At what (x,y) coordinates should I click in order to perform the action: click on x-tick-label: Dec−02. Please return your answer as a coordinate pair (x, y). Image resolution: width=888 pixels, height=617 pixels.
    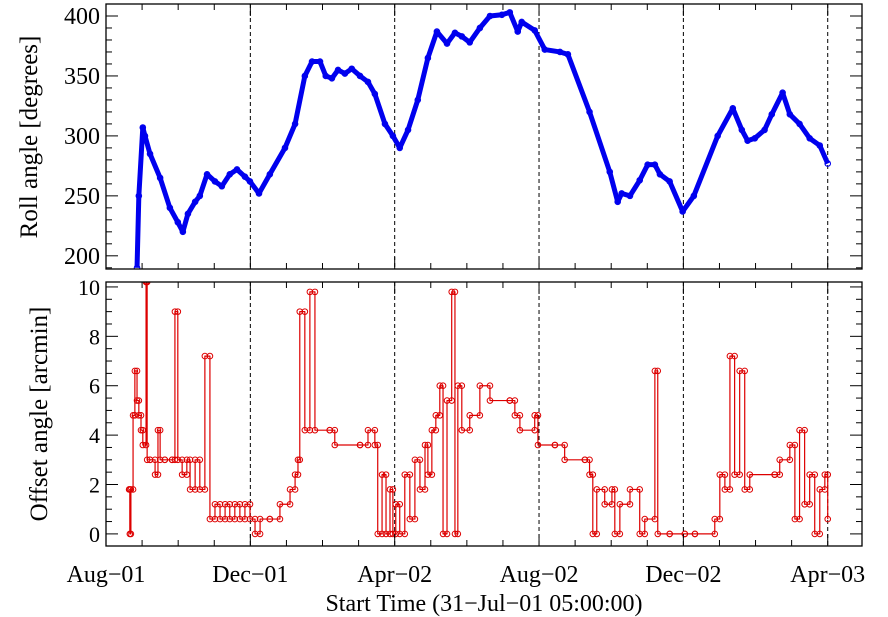
    Looking at the image, I should click on (683, 575).